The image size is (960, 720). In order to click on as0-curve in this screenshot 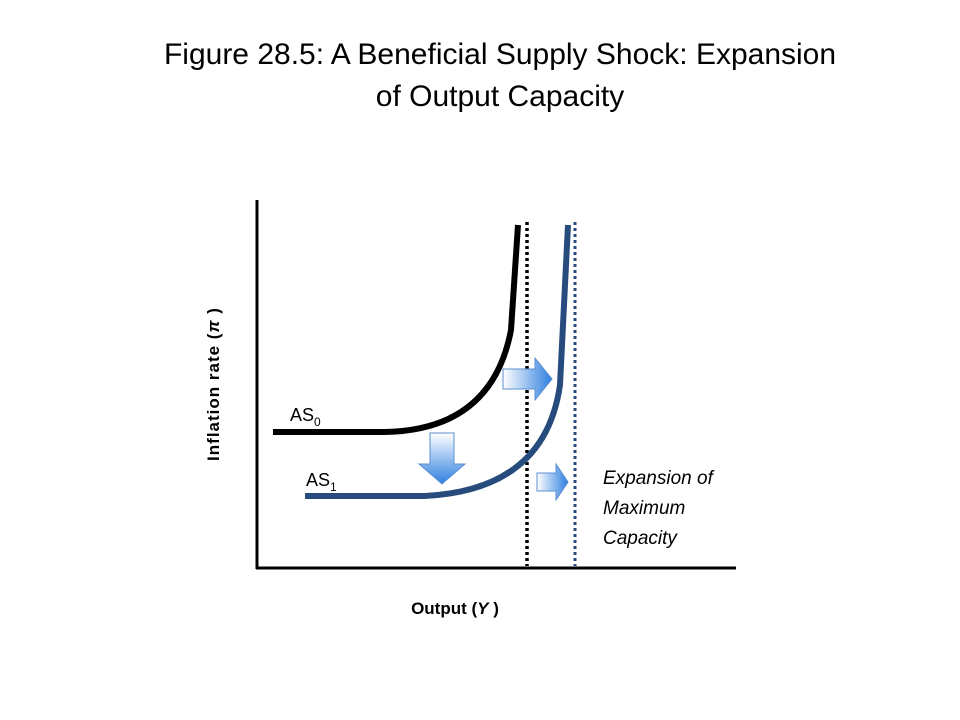, I will do `click(397, 329)`.